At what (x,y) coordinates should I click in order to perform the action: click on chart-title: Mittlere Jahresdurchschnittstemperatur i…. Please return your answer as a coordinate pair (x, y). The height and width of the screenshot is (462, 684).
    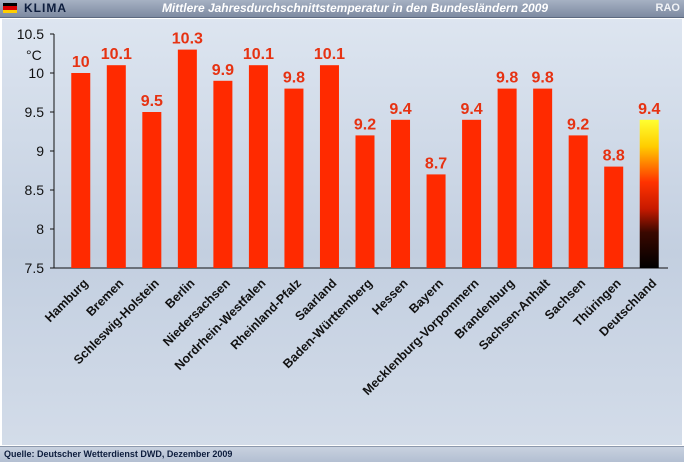
    Looking at the image, I should click on (355, 8).